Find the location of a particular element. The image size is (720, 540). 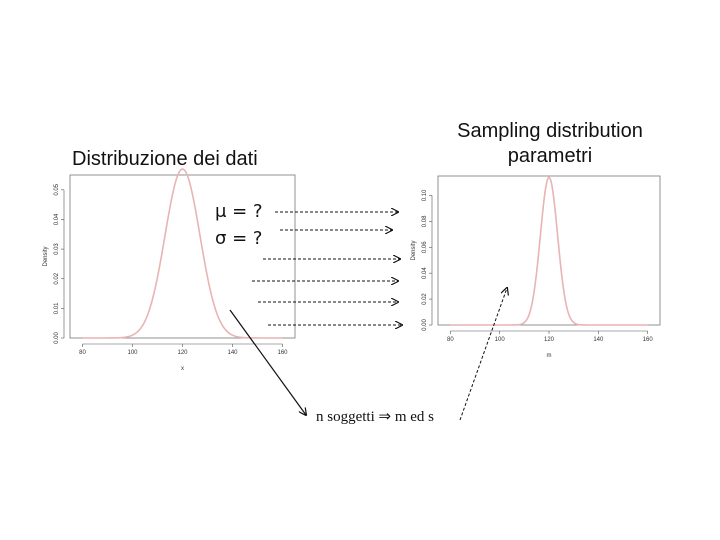

data-plot-x-tick-label: 80 is located at coordinates (82, 353).